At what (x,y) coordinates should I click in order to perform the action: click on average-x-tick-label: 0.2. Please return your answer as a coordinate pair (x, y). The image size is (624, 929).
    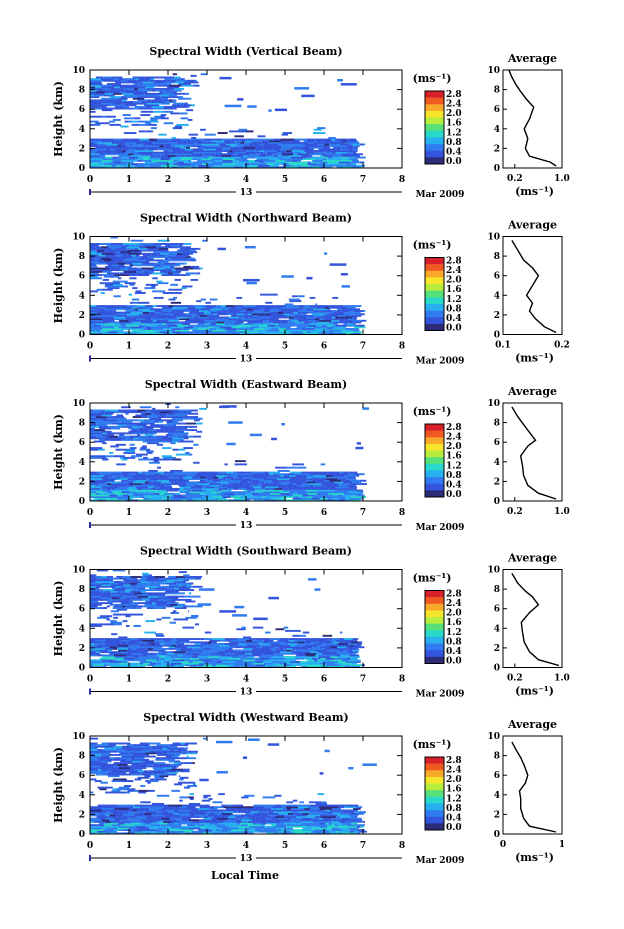
    Looking at the image, I should click on (515, 679).